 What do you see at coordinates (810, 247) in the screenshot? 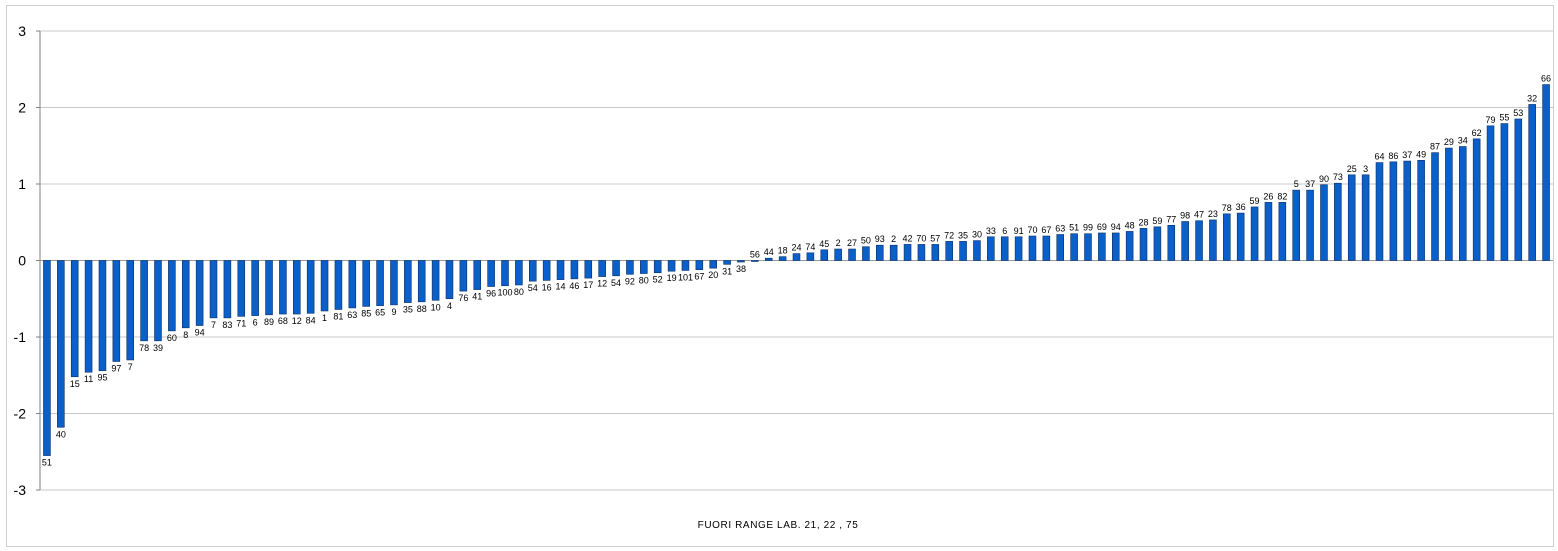
I see `bar-data-label: 74` at bounding box center [810, 247].